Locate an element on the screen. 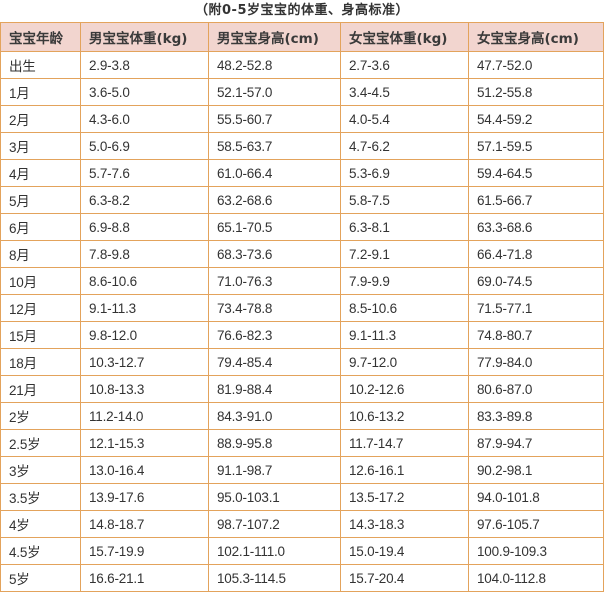 This screenshot has width=604, height=592. cell-girl-weight: 5.3-6.9 is located at coordinates (404, 173).